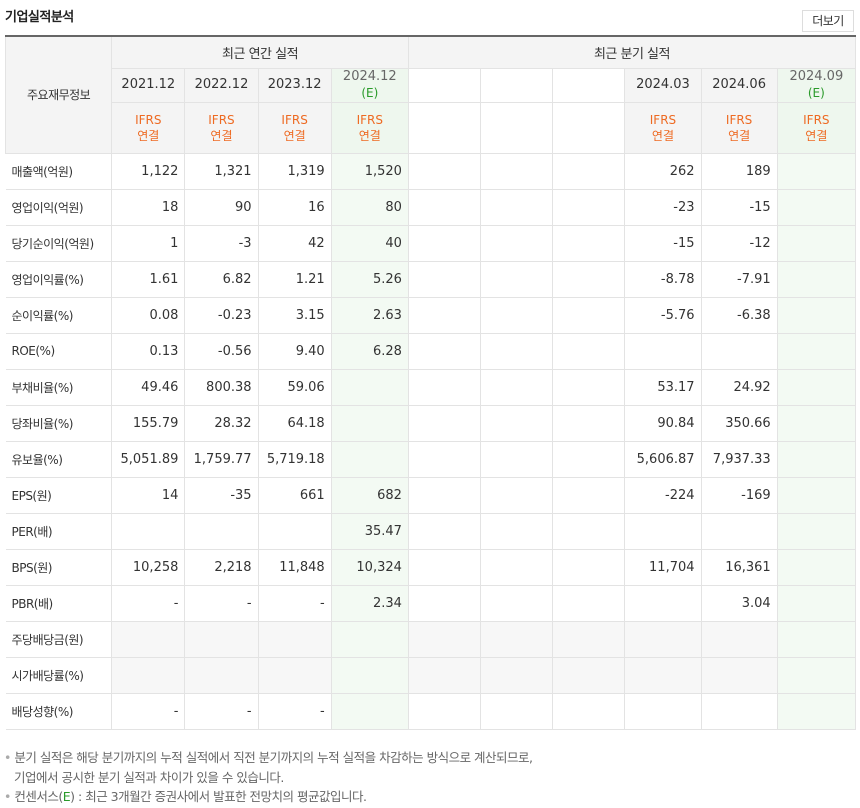 The height and width of the screenshot is (808, 860). I want to click on annual-period: 2022.12, so click(221, 85).